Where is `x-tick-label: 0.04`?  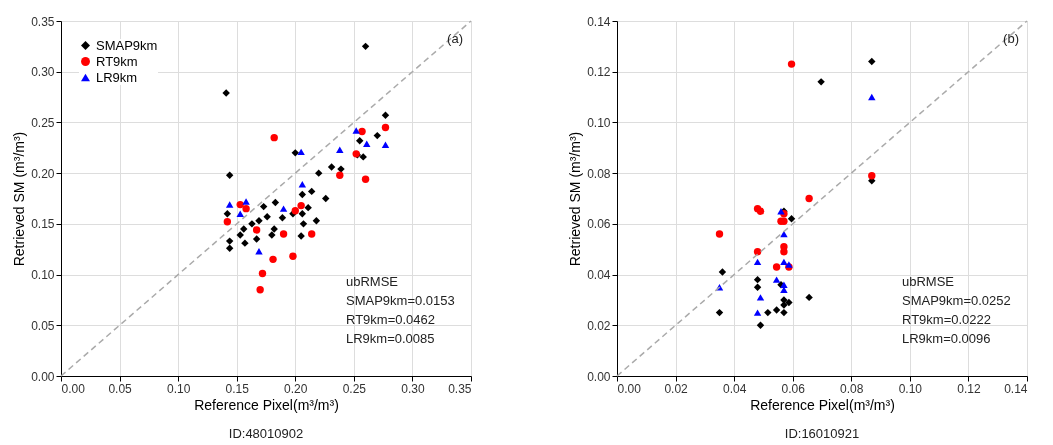 x-tick-label: 0.04 is located at coordinates (734, 388).